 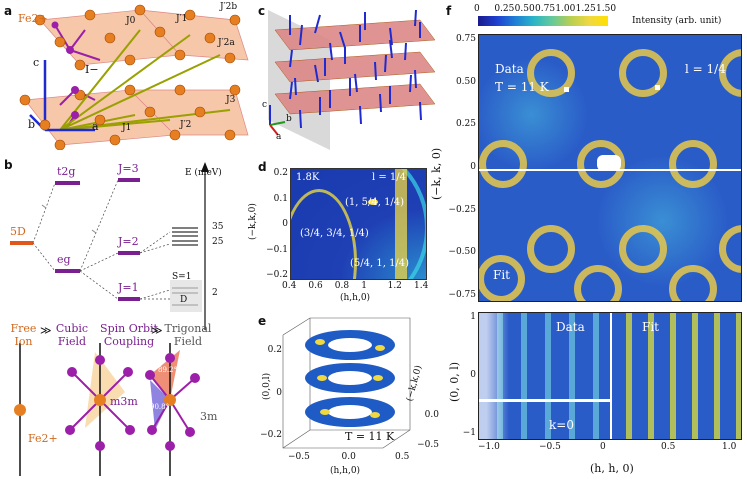 What do you see at coordinates (342, 286) in the screenshot?
I see `tick-label: 0.8` at bounding box center [342, 286].